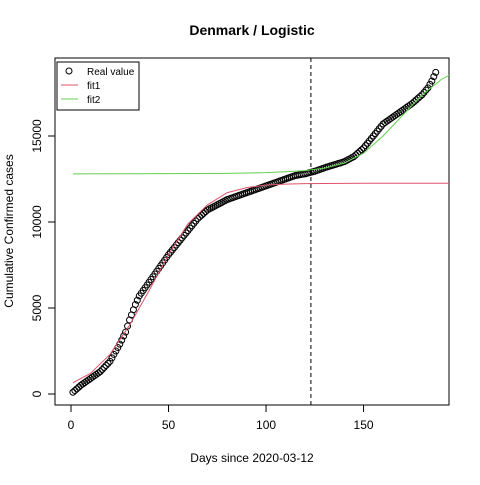 Image resolution: width=480 pixels, height=485 pixels. What do you see at coordinates (71, 425) in the screenshot?
I see `x-tick-label: 0` at bounding box center [71, 425].